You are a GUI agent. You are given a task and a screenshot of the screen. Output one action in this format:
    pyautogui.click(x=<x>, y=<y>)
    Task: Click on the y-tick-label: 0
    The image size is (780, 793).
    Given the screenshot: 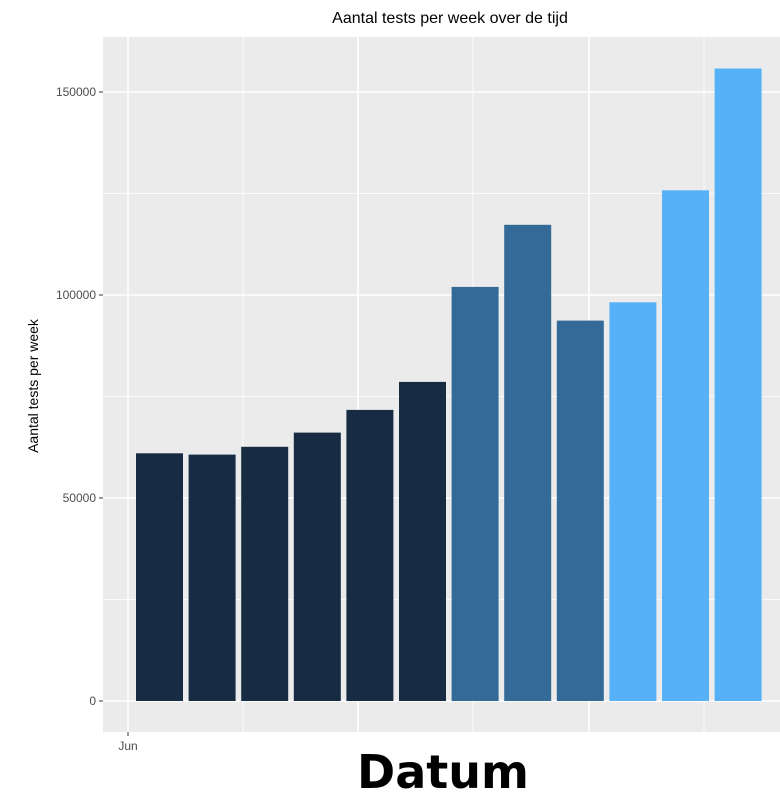 What is the action you would take?
    pyautogui.click(x=92, y=701)
    